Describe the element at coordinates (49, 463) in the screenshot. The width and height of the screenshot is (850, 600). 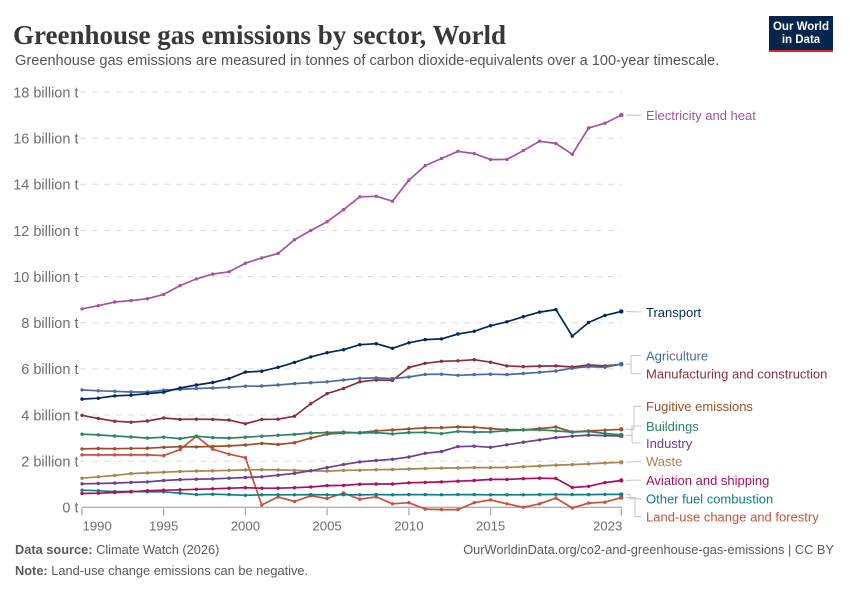
I see `svg-text: 2 billion t` at that location.